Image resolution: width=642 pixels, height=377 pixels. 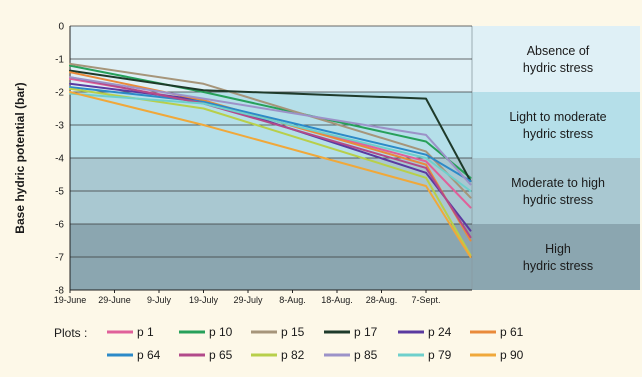 I want to click on y-tick-label: -3, so click(x=59, y=126).